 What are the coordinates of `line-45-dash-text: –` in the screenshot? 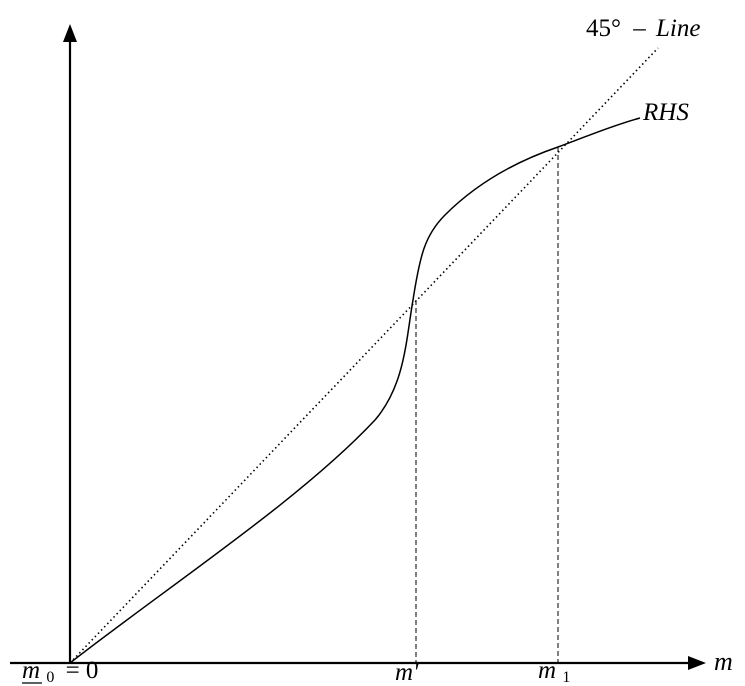 It's located at (639, 28).